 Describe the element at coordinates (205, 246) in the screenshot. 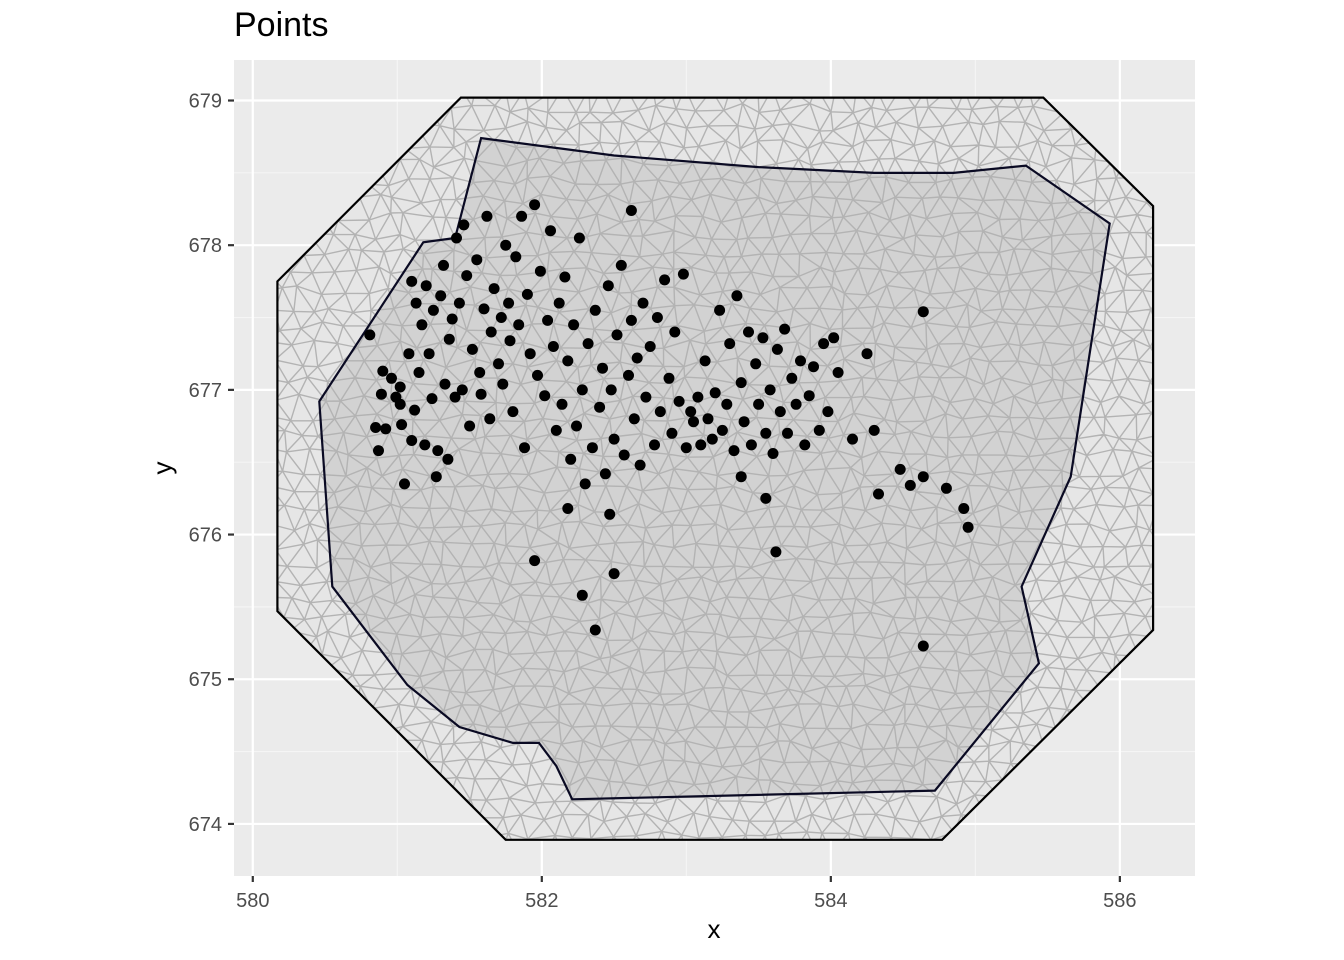

I see `y-tick-label: 678` at that location.